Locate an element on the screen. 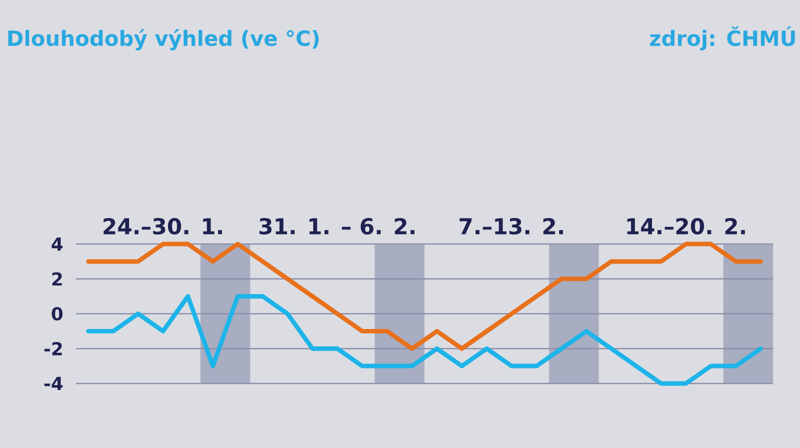 This screenshot has height=448, width=800. y-tick-label: 4 is located at coordinates (57, 243).